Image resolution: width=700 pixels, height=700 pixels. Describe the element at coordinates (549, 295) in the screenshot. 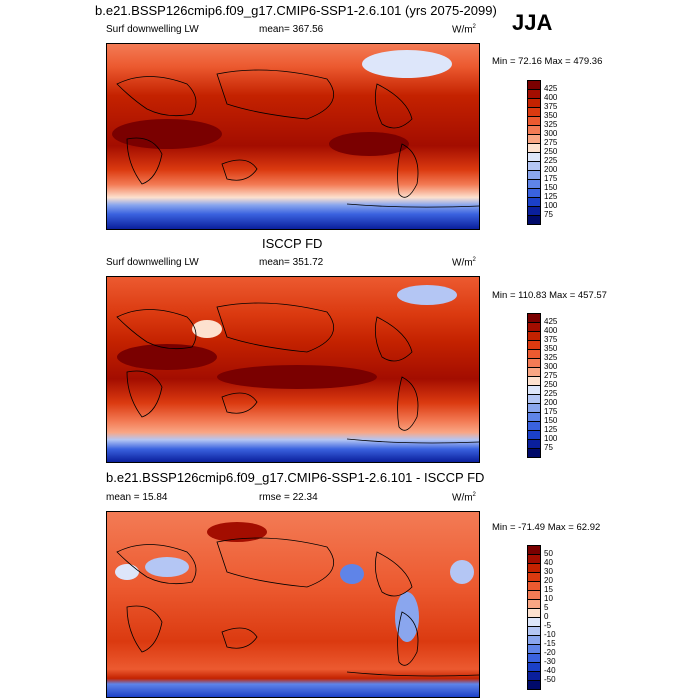

I see `panel2-minmax: Min = 110.83 Max = 457.57` at that location.